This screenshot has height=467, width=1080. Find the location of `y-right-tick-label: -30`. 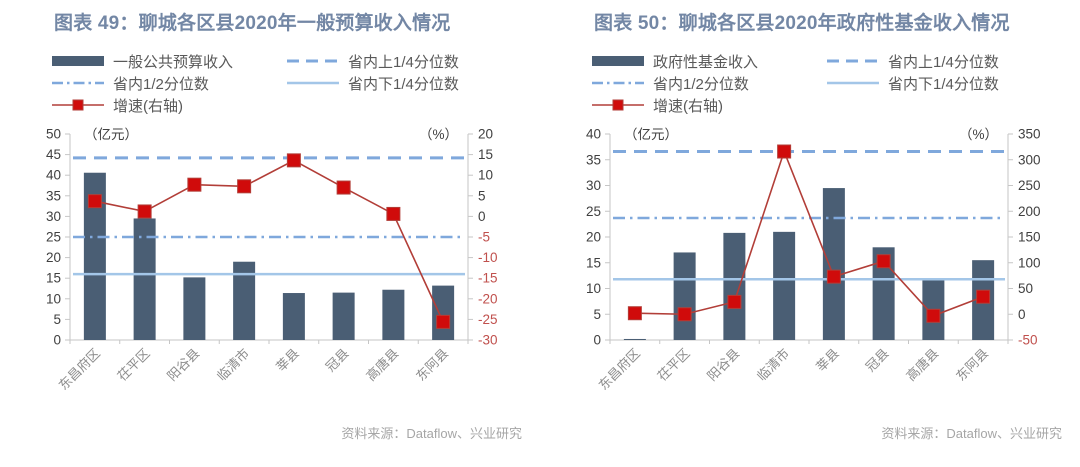

y-right-tick-label: -30 is located at coordinates (488, 340).